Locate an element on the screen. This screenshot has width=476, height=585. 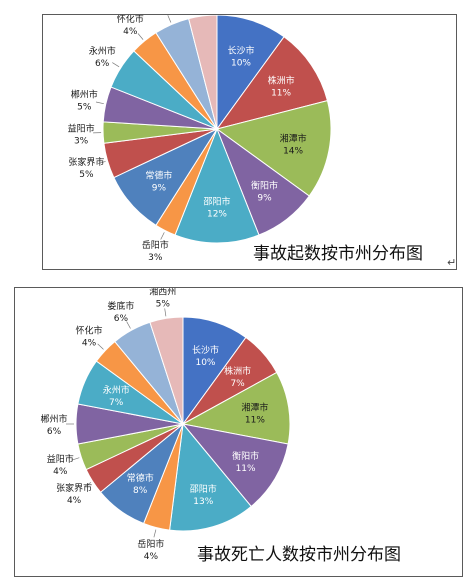
paragraph-mark: ↵ is located at coordinates (452, 262).